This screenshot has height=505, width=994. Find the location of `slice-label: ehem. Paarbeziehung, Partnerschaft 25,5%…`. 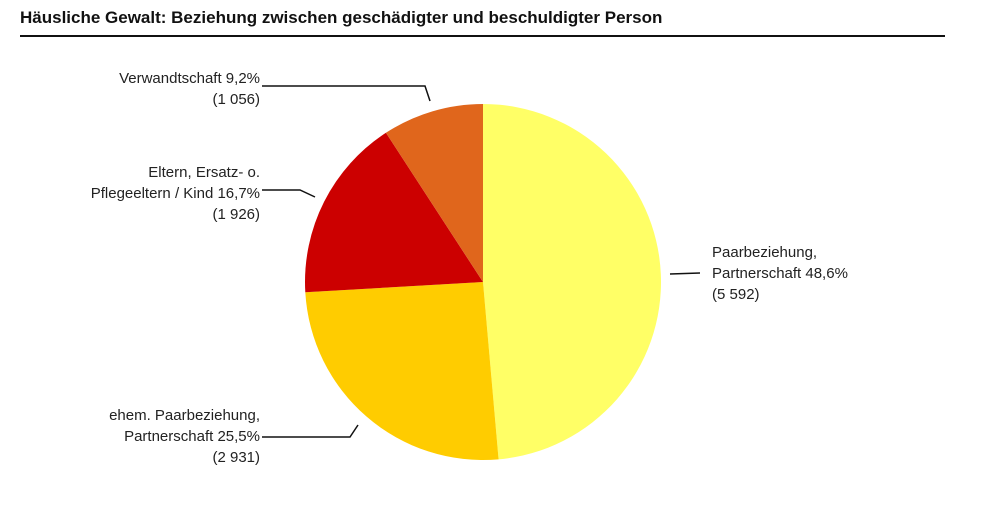

slice-label: ehem. Paarbeziehung, Partnerschaft 25,5%… is located at coordinates (130, 436).